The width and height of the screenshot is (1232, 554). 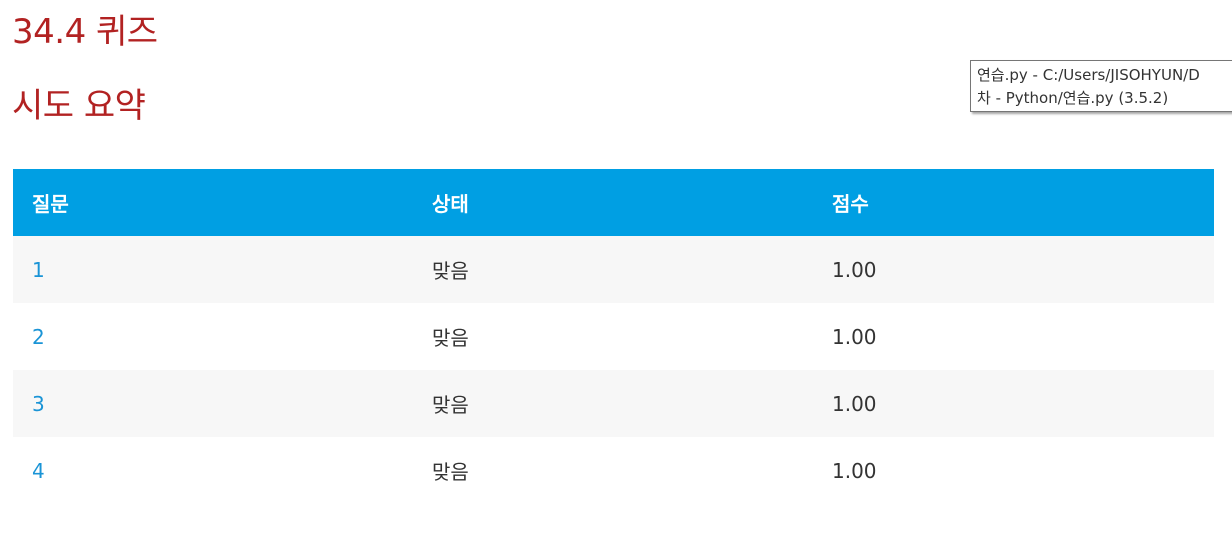 What do you see at coordinates (85, 32) in the screenshot?
I see `quiz-title: 34.4 퀴즈` at bounding box center [85, 32].